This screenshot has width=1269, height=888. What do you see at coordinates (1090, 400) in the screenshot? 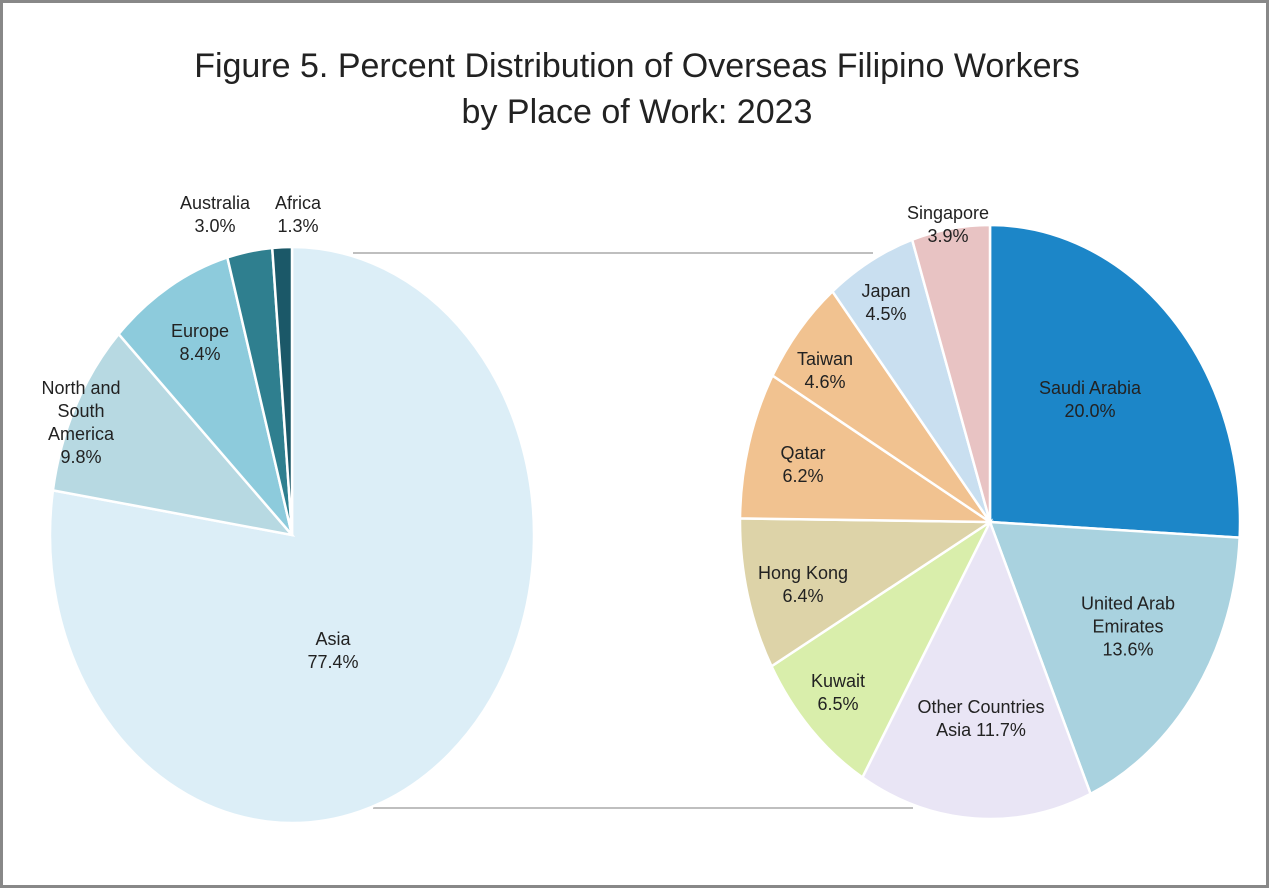
I see `slice-label: Saudi Arabia 20.0%` at bounding box center [1090, 400].